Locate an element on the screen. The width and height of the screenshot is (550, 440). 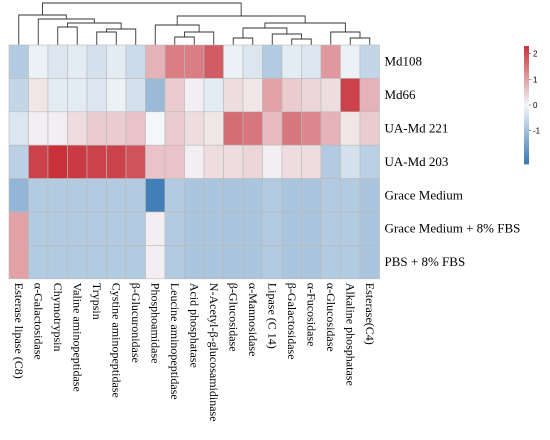
color-scale-legend: 2 1 0 -1 is located at coordinates (532, 105).